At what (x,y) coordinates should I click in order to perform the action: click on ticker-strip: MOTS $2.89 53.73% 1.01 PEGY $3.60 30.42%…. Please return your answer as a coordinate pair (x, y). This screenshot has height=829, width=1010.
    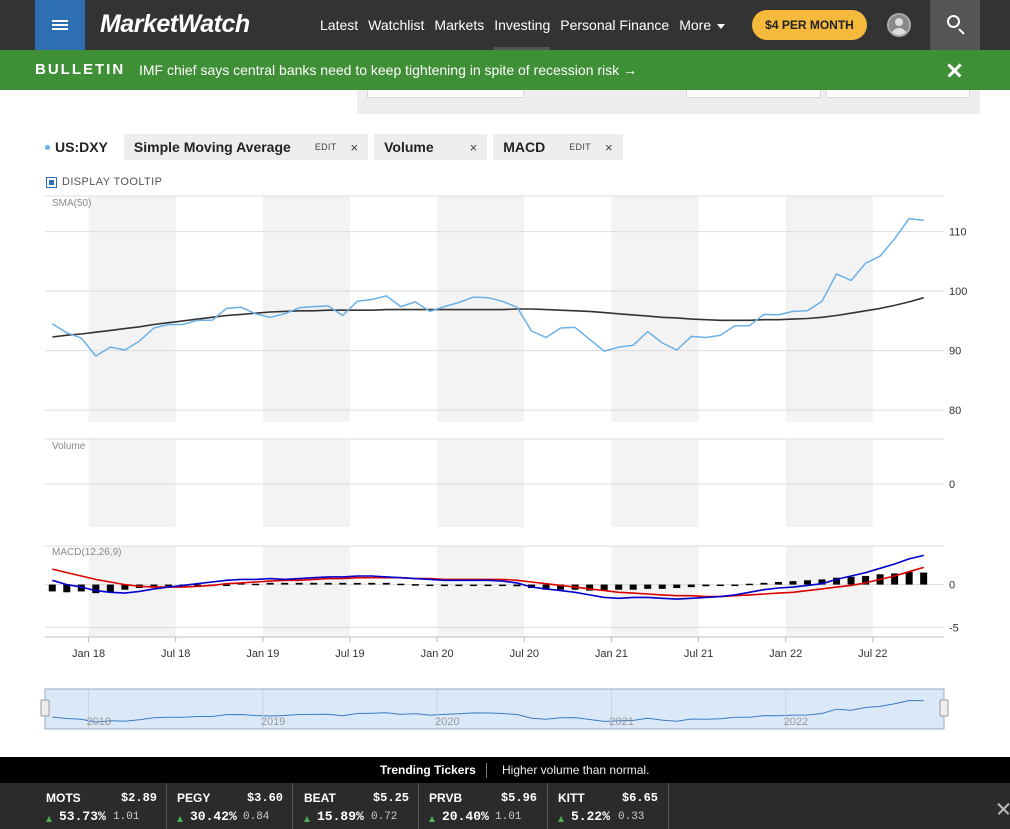
    Looking at the image, I should click on (505, 806).